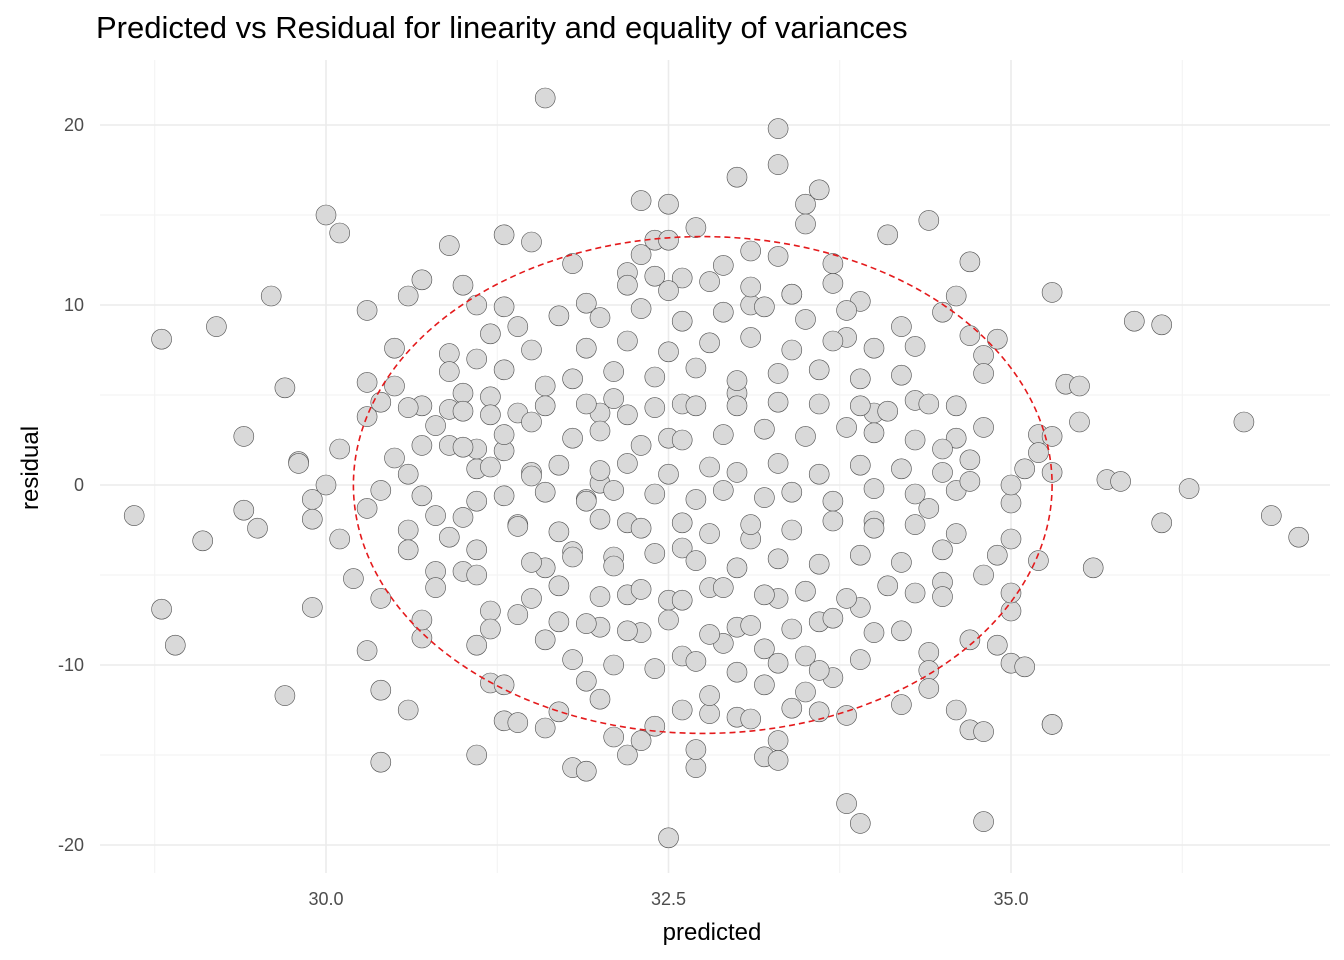 The width and height of the screenshot is (1344, 960). I want to click on x-tick-label: 30.0, so click(325, 899).